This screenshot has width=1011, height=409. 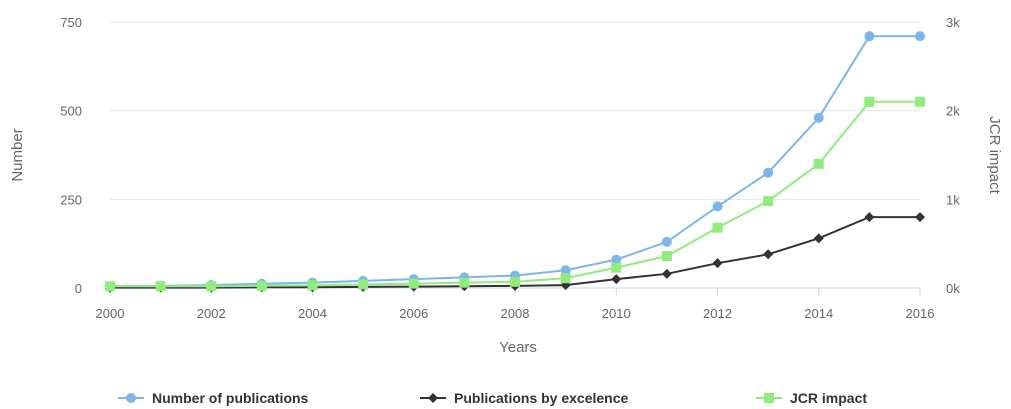 I want to click on x-tick-label: 2010, so click(x=616, y=313).